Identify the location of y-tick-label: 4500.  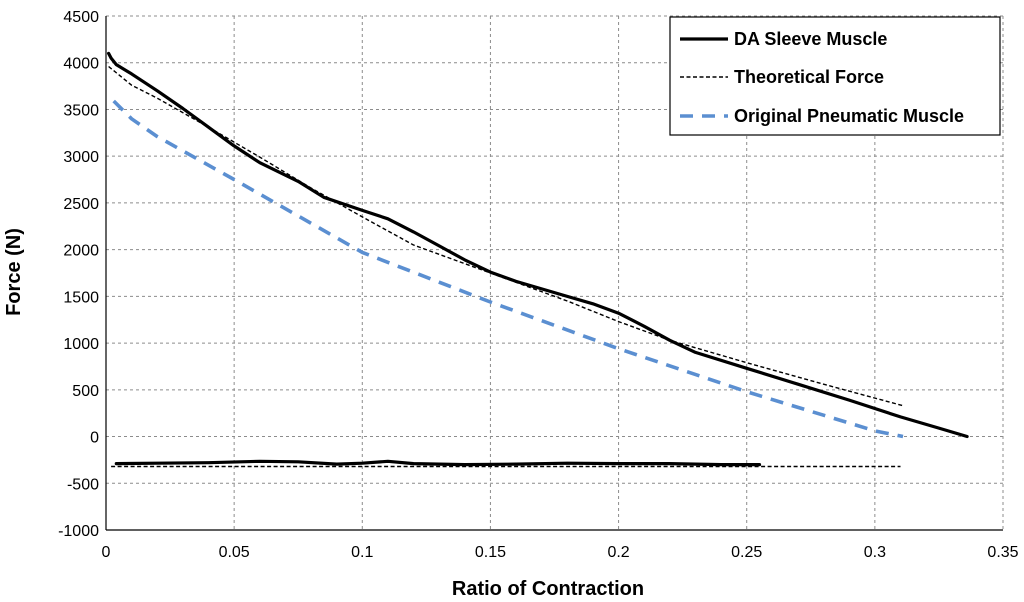
(81, 17).